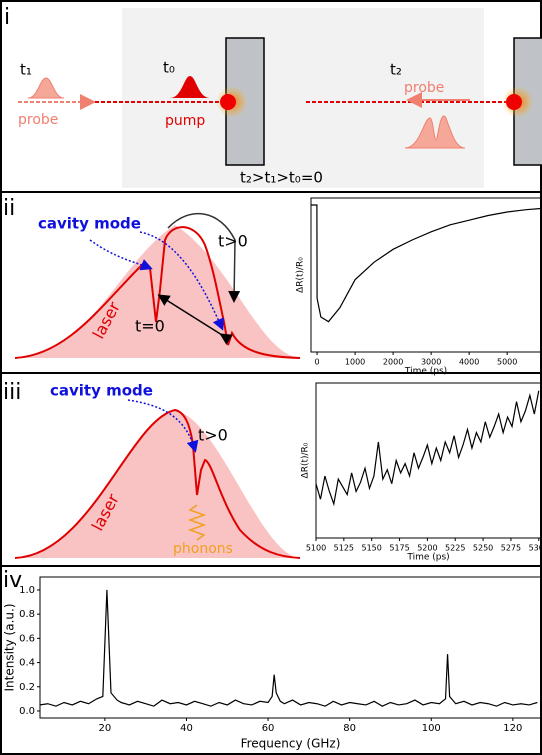  I want to click on y-tick-label: 0.0, so click(27, 711).